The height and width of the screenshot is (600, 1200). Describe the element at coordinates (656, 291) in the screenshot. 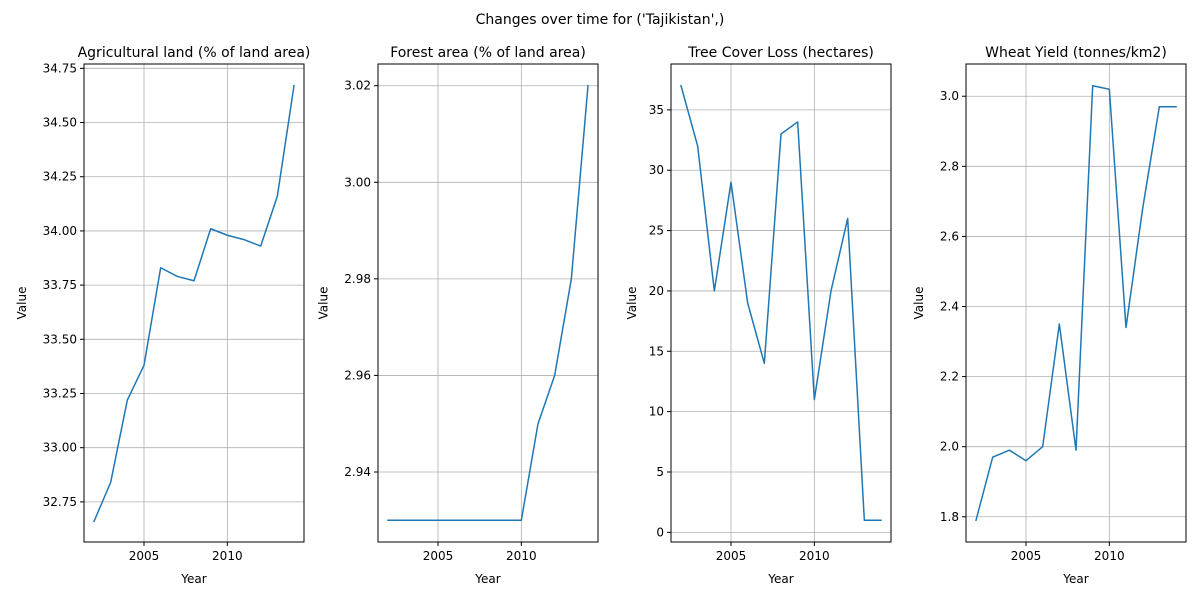

I see `y-tick-label: 20` at that location.